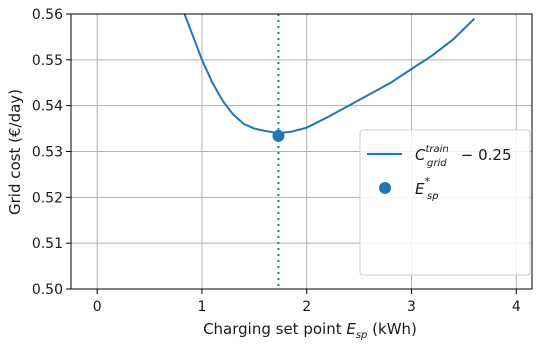  What do you see at coordinates (47, 198) in the screenshot?
I see `y-tick-label: 0.52` at bounding box center [47, 198].